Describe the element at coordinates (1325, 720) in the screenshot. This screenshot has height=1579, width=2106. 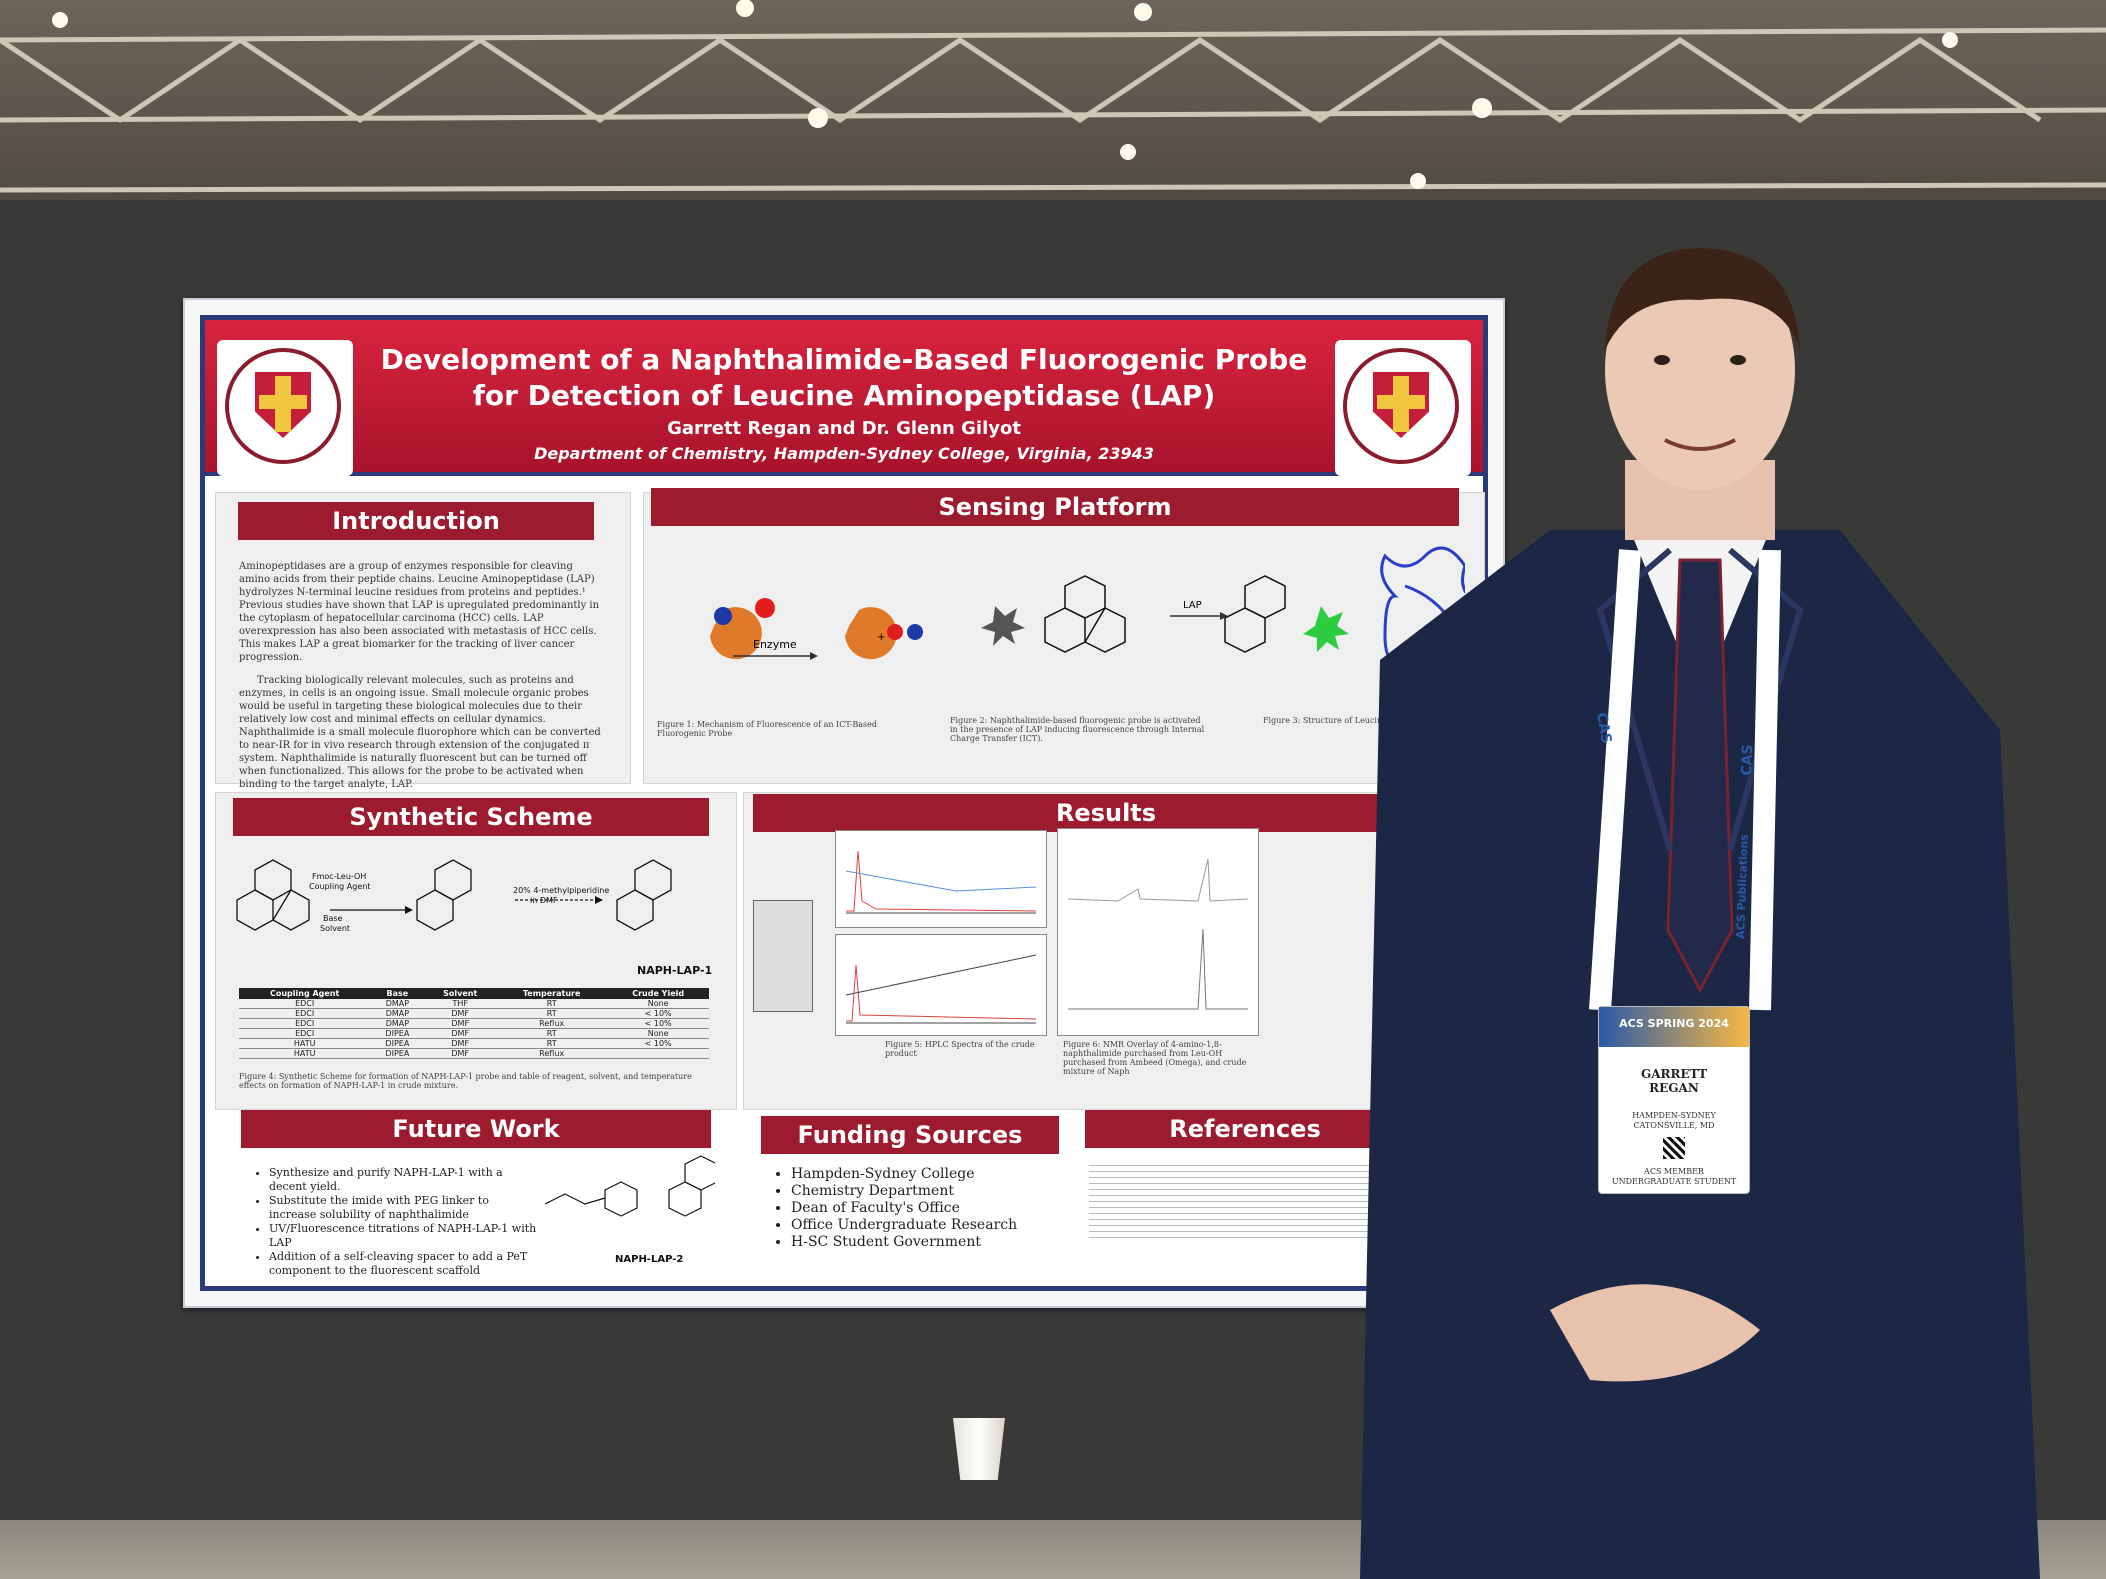
I see `figure-3-caption: Figure 3: Structure of Leucine` at that location.